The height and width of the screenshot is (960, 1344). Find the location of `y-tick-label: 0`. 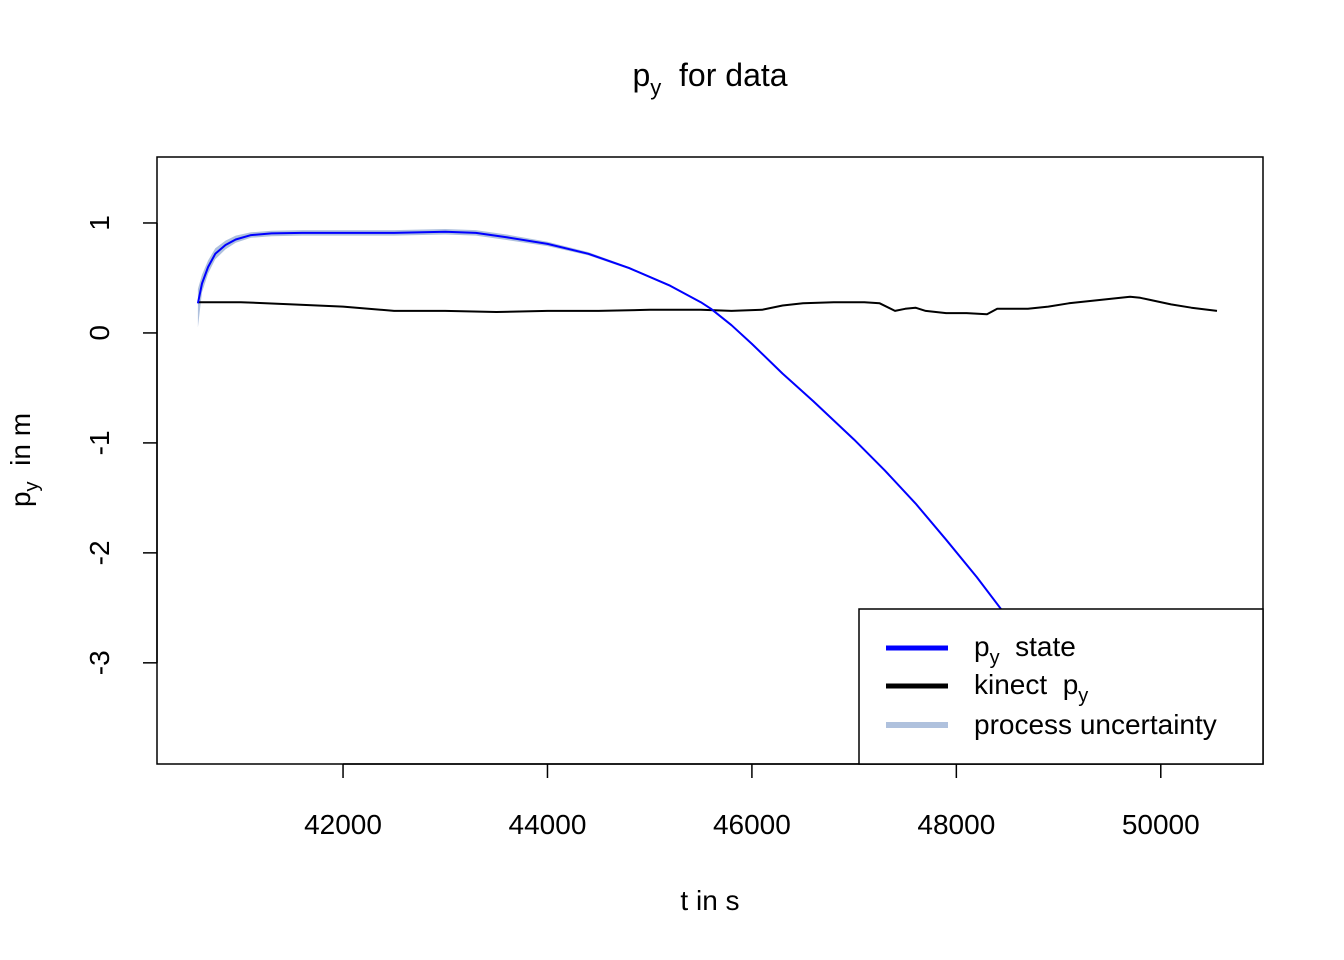

y-tick-label: 0 is located at coordinates (99, 333).